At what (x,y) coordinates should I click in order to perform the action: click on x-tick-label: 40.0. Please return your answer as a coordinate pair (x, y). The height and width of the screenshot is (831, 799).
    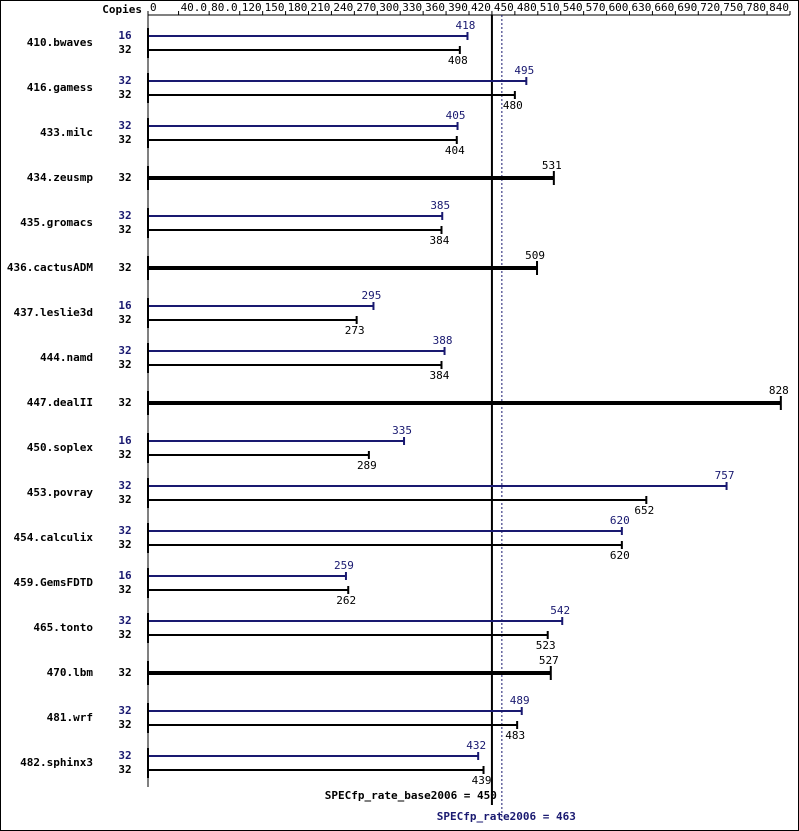
    Looking at the image, I should click on (194, 7).